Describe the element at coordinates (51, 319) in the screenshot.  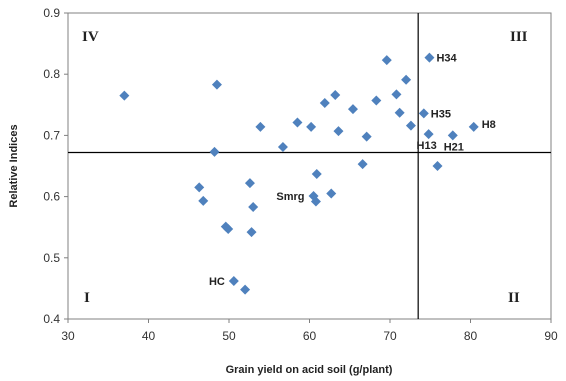
I see `y-tick-label: 0.4` at that location.